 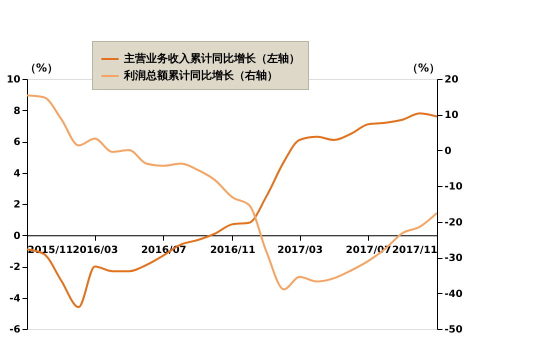 I want to click on y-tick-label: -2, so click(x=15, y=267).